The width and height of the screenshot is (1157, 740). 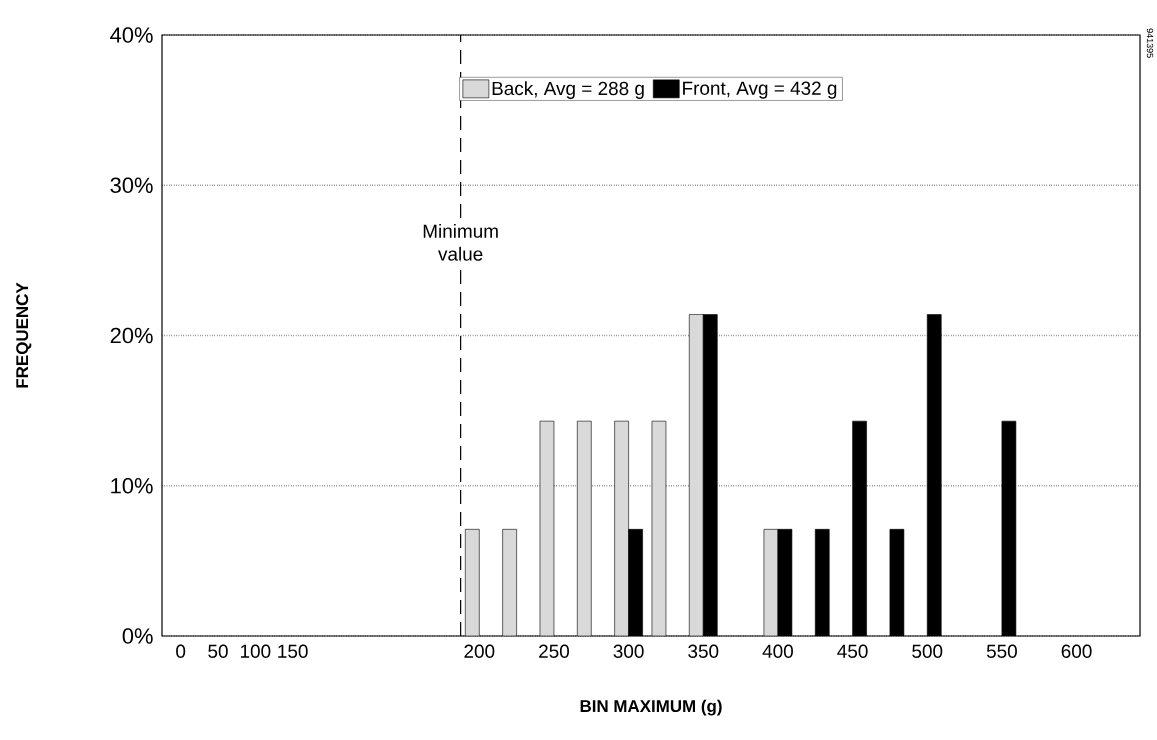 What do you see at coordinates (293, 651) in the screenshot?
I see `x-tick-label: 150` at bounding box center [293, 651].